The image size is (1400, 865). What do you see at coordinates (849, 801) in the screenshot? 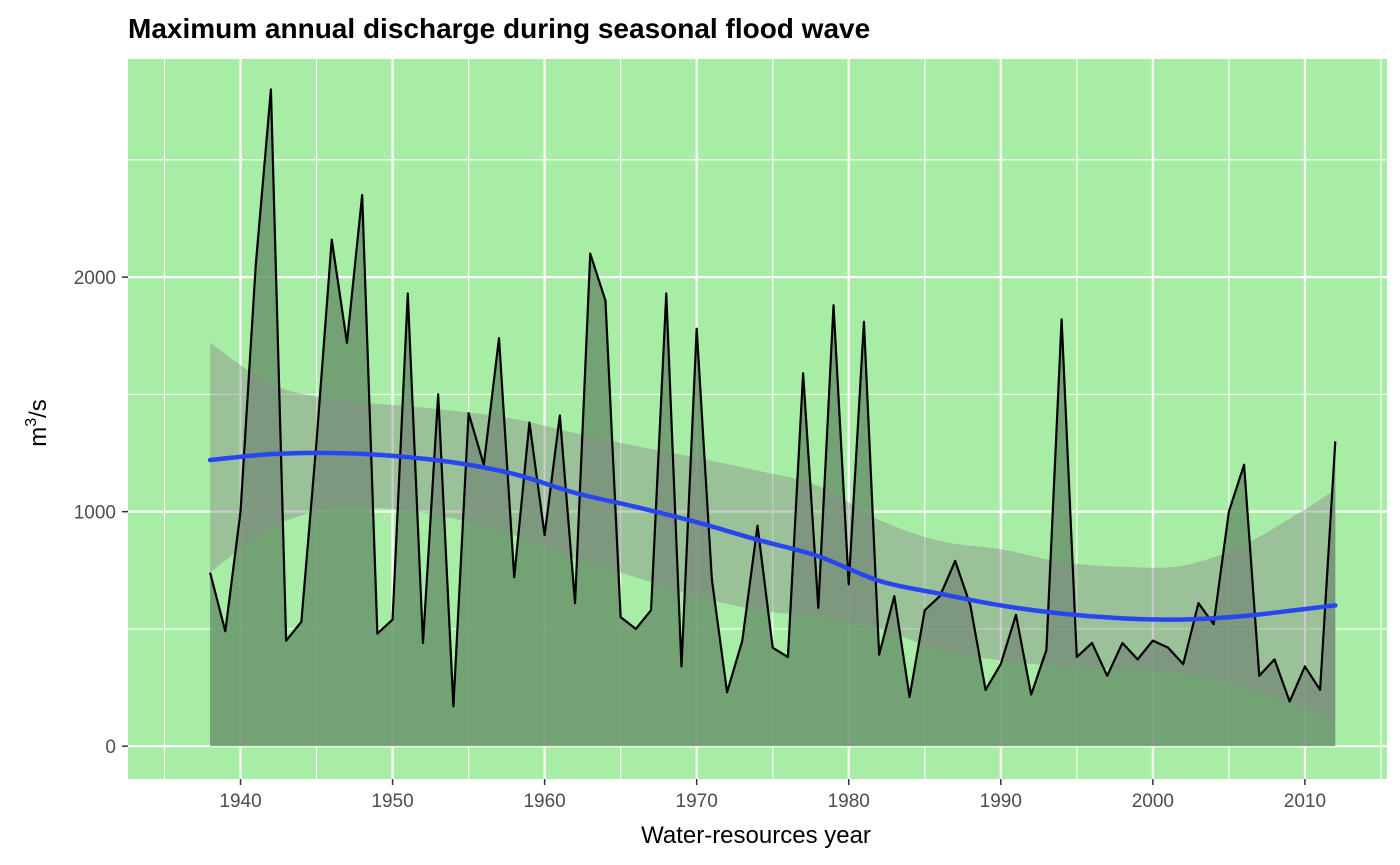
I see `x-tick-label: 1980` at bounding box center [849, 801].